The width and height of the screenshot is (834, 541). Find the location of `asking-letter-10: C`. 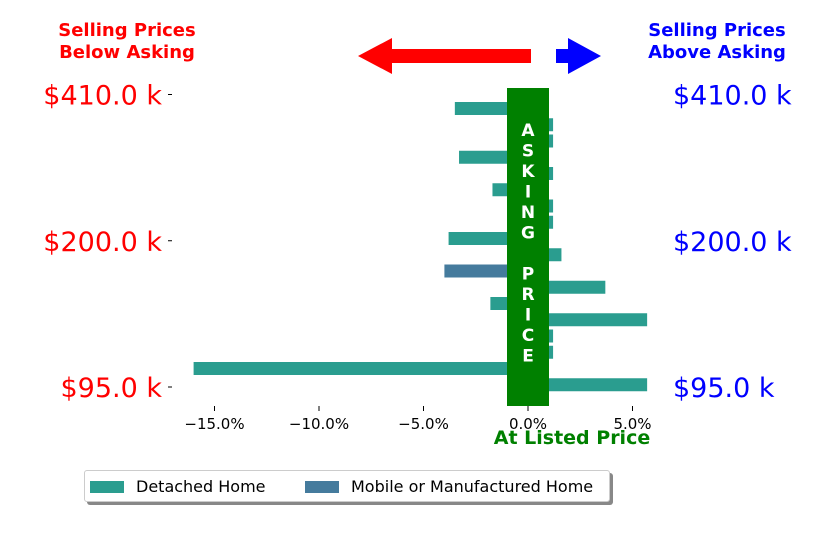

asking-letter-10: C is located at coordinates (528, 336).